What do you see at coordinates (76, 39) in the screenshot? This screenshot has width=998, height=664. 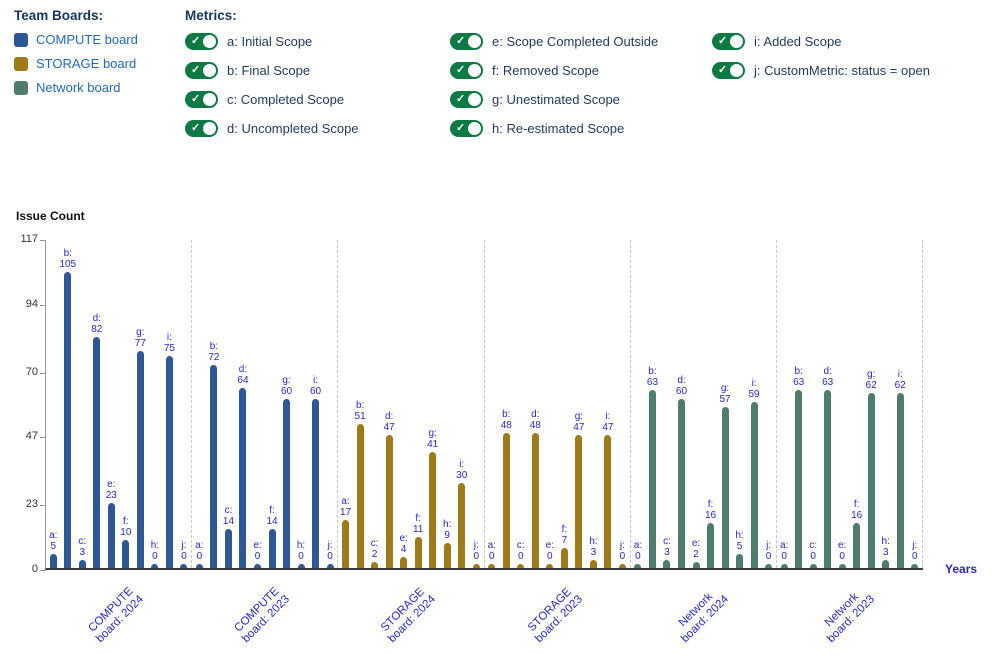 I see `legend-item: COMPUTE board` at bounding box center [76, 39].